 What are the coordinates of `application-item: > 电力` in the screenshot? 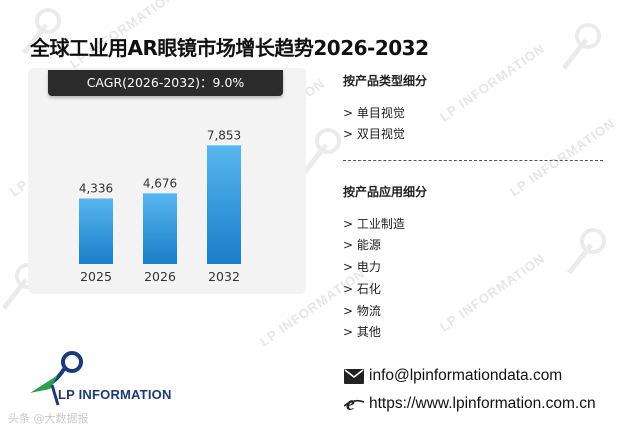 It's located at (362, 267).